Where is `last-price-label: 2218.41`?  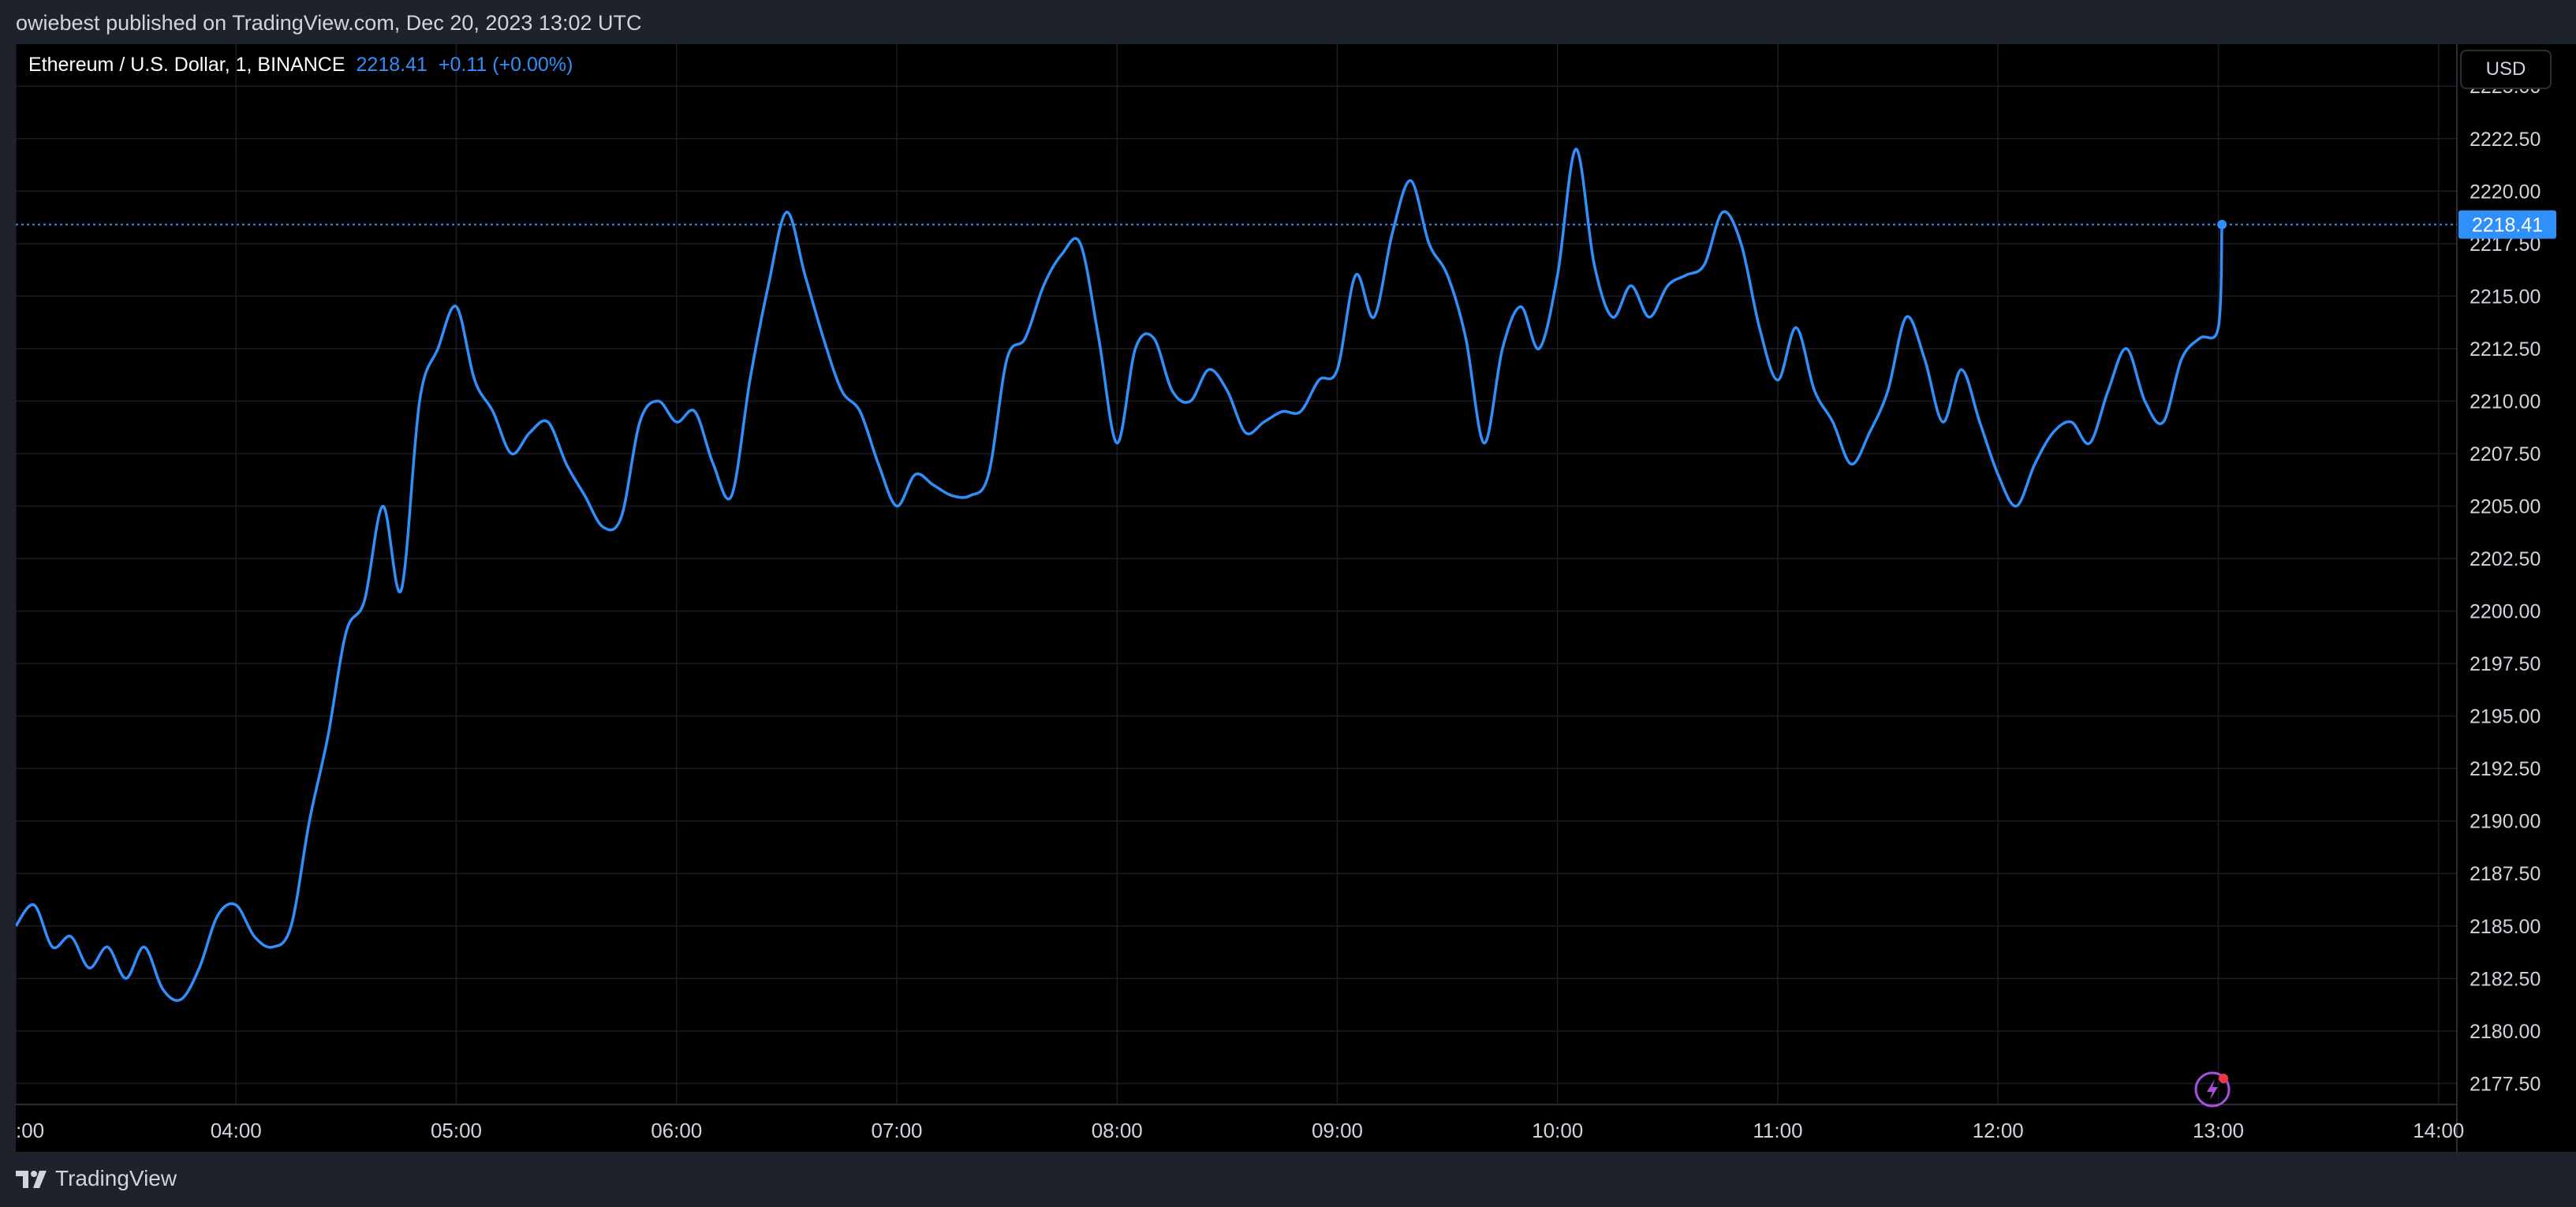 last-price-label: 2218.41 is located at coordinates (2507, 224).